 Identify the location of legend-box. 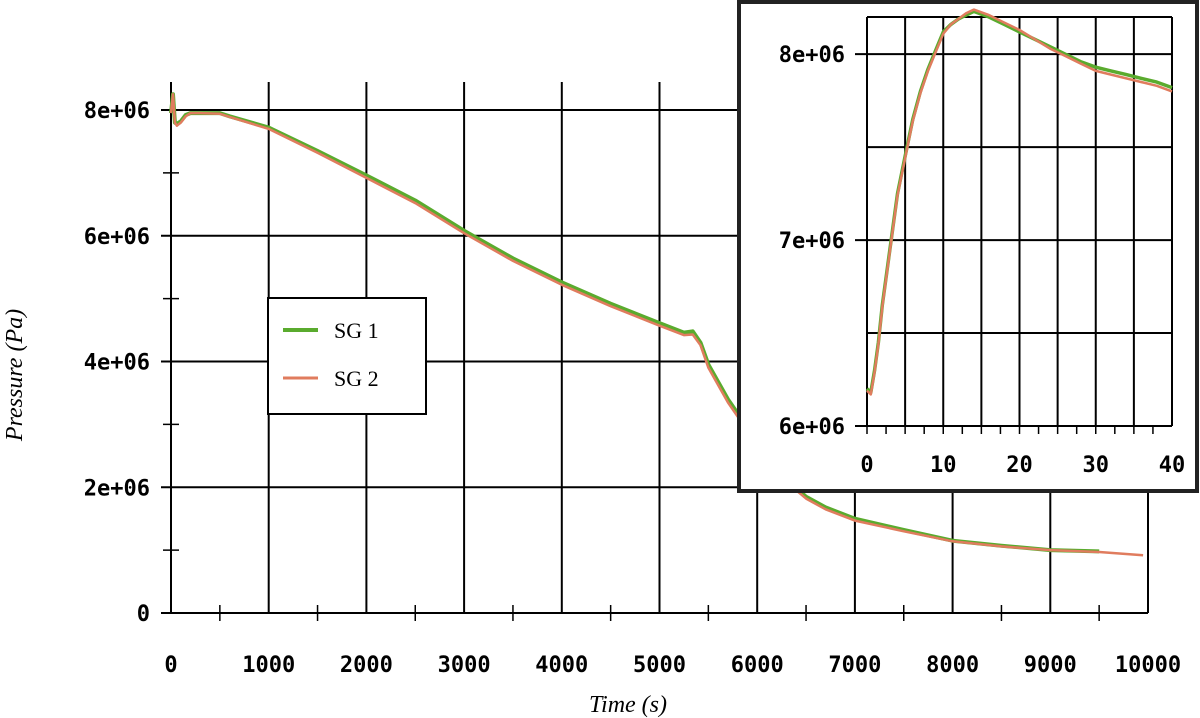
(347, 356).